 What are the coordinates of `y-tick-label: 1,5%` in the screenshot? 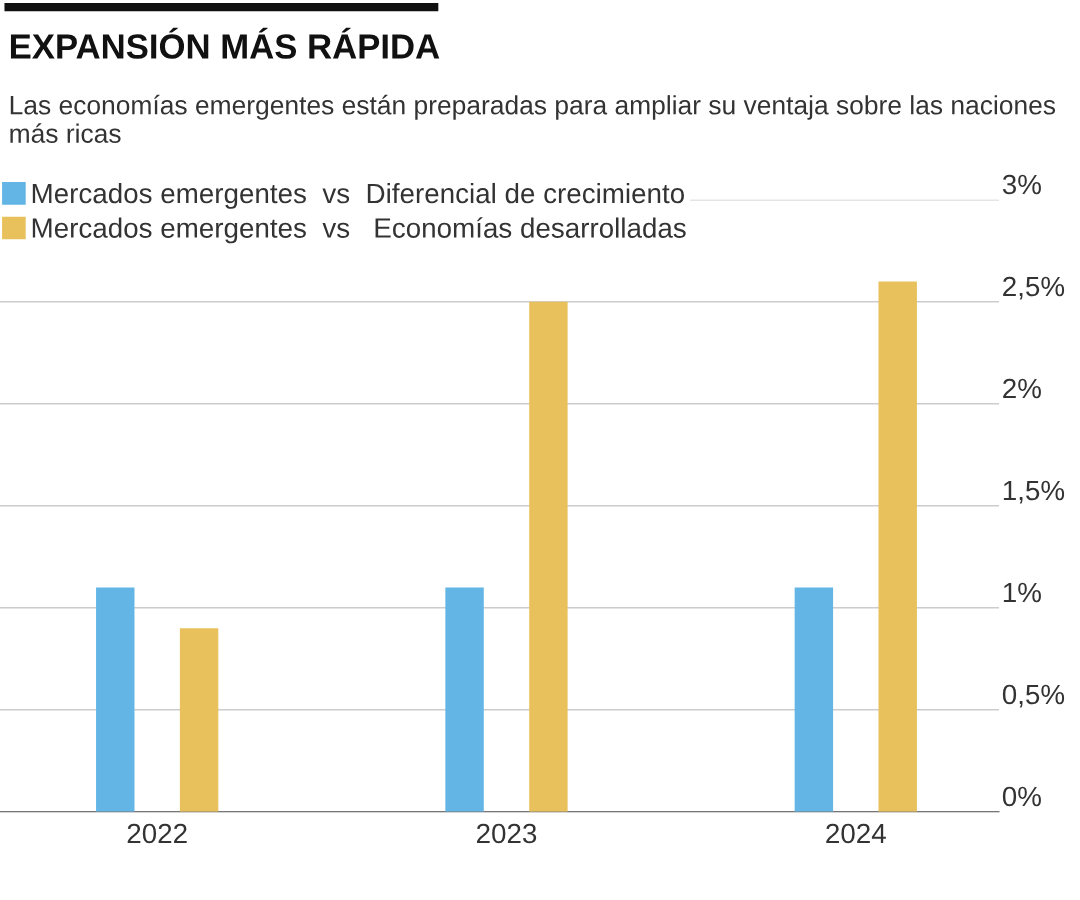 It's located at (1034, 492).